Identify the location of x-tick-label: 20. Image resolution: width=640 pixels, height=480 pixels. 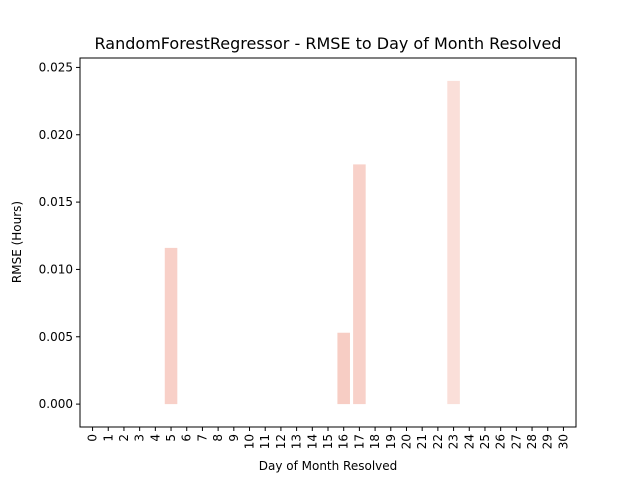
(406, 441).